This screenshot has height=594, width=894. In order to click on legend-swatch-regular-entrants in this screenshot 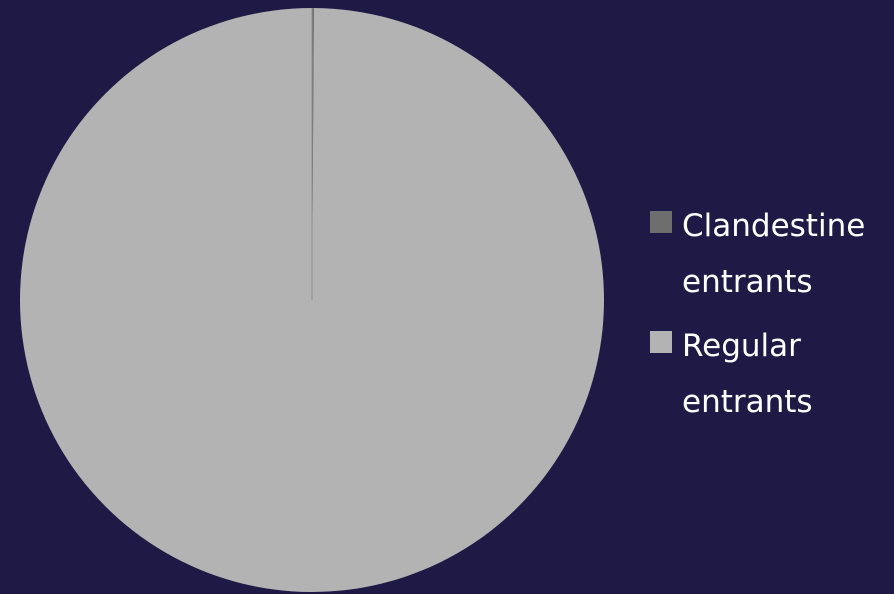, I will do `click(661, 342)`.